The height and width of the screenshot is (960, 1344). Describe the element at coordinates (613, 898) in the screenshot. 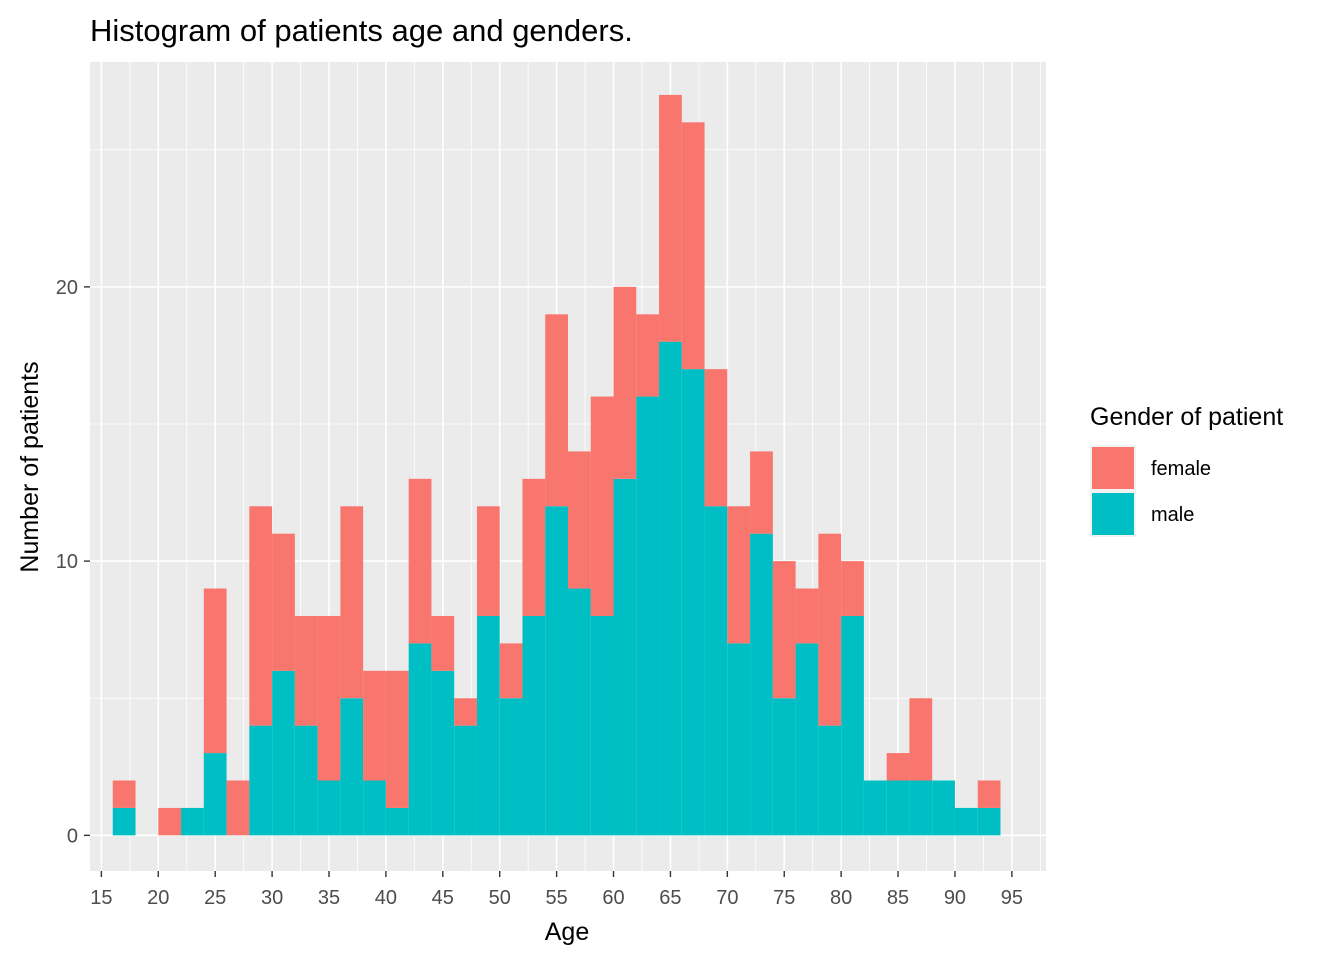

I see `x-tick-label: 60` at that location.